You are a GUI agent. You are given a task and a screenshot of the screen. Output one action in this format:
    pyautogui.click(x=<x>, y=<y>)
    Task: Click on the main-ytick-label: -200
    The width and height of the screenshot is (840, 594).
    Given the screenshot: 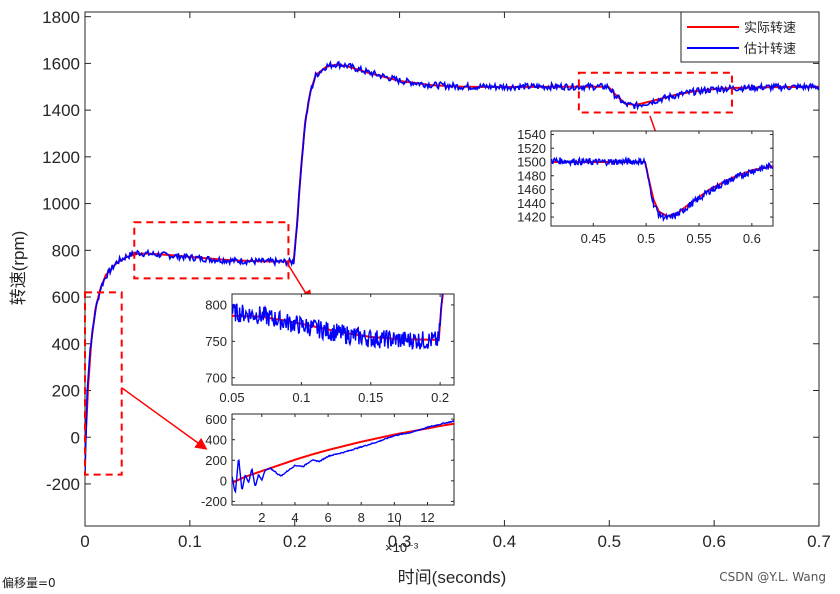 What is the action you would take?
    pyautogui.click(x=63, y=484)
    